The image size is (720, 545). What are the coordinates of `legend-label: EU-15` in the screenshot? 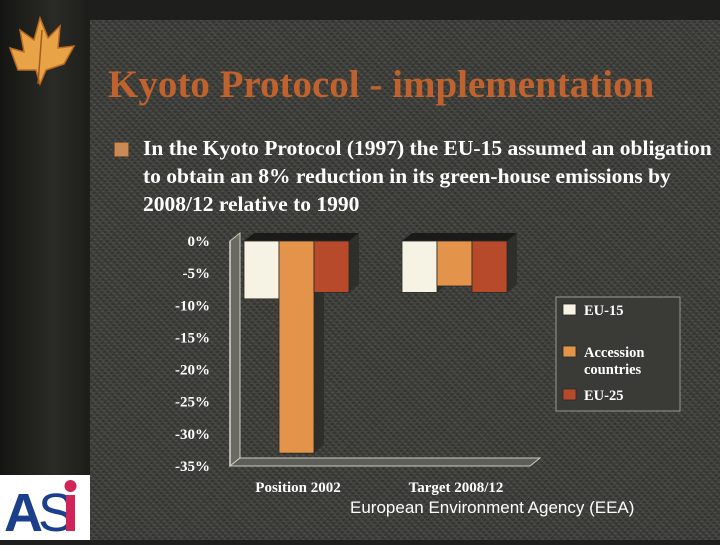 It's located at (603, 311).